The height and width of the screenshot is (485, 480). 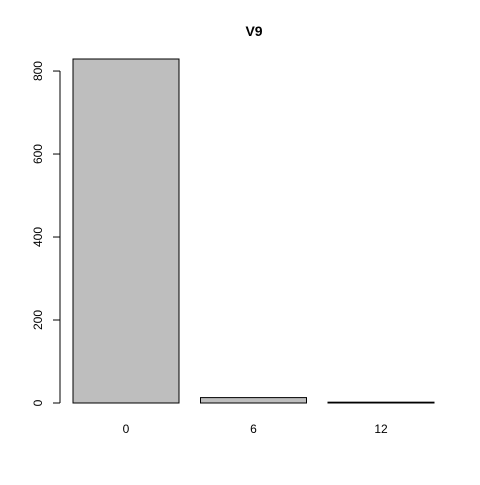 What do you see at coordinates (38, 402) in the screenshot?
I see `y-tick-label: 0` at bounding box center [38, 402].